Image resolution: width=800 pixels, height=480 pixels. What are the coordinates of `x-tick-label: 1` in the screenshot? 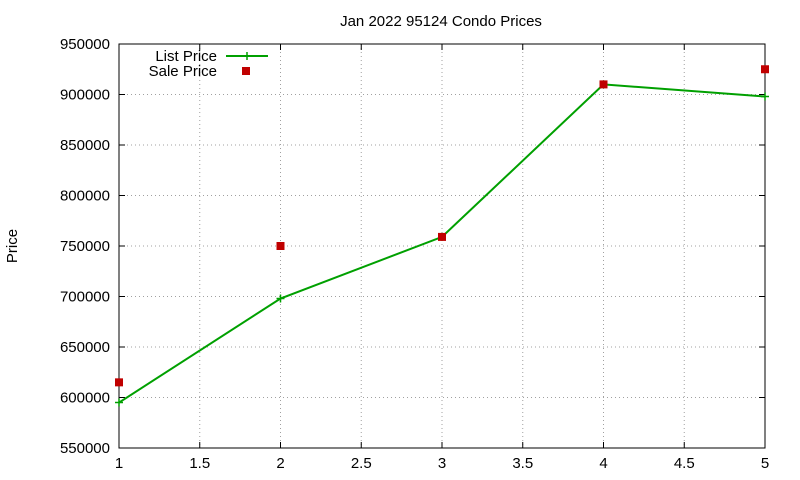 It's located at (119, 463).